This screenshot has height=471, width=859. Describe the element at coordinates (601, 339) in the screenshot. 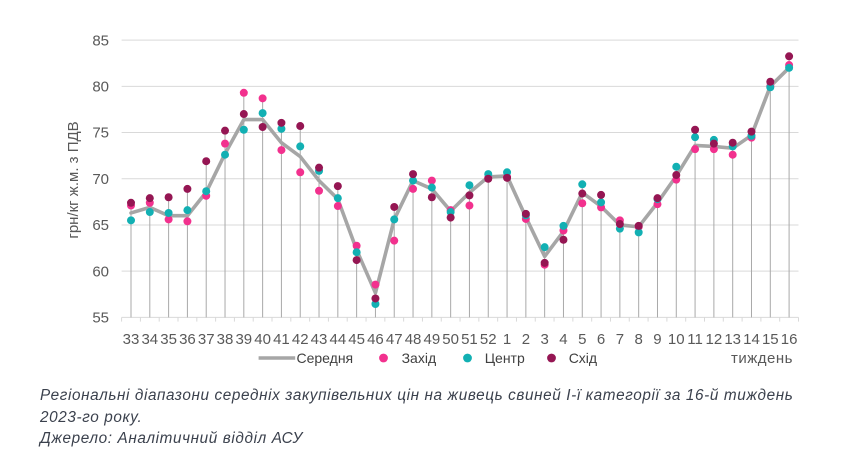

I see `svg-text: 6` at that location.